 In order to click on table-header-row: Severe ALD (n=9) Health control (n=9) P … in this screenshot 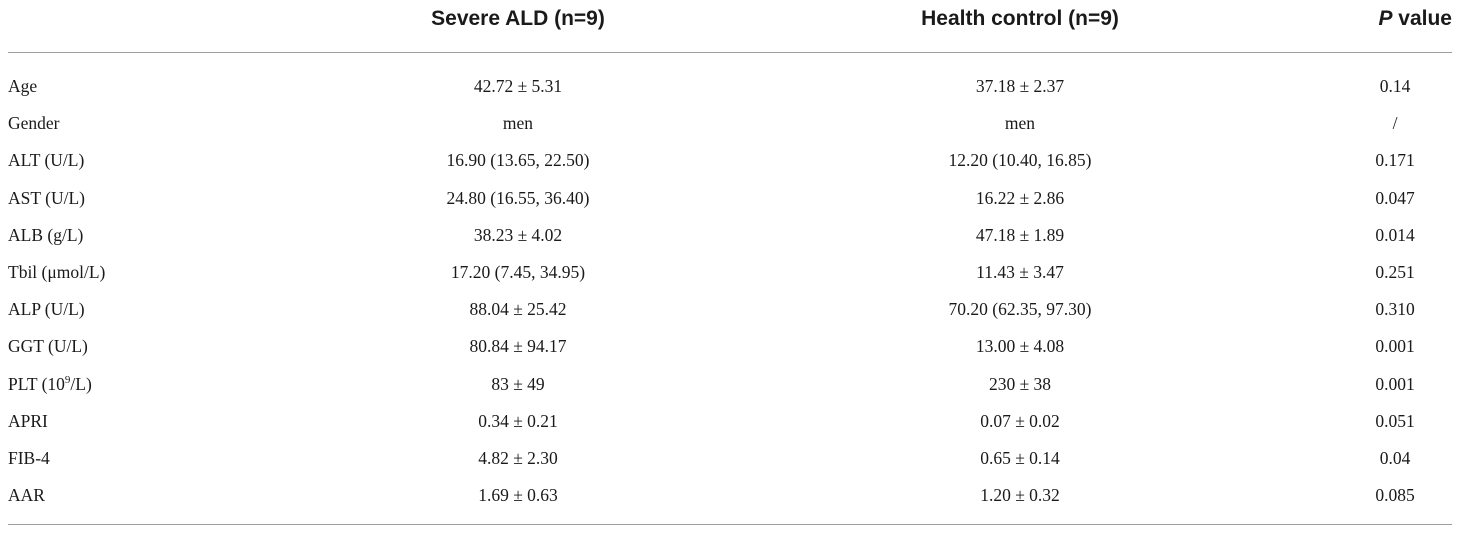, I will do `click(730, 26)`.